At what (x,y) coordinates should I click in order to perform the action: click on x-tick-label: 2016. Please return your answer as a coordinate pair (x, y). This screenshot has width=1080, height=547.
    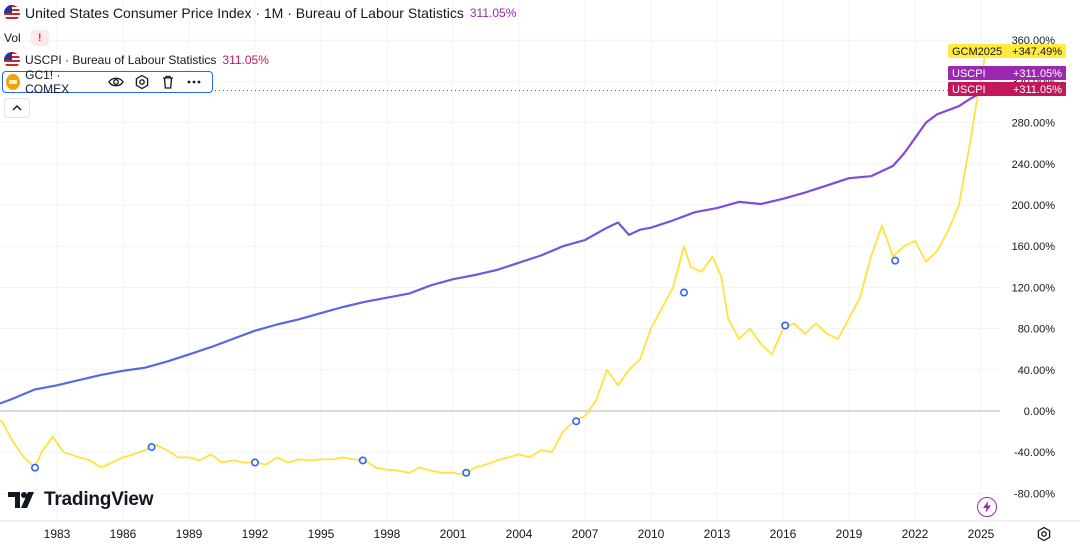
    Looking at the image, I should click on (783, 534).